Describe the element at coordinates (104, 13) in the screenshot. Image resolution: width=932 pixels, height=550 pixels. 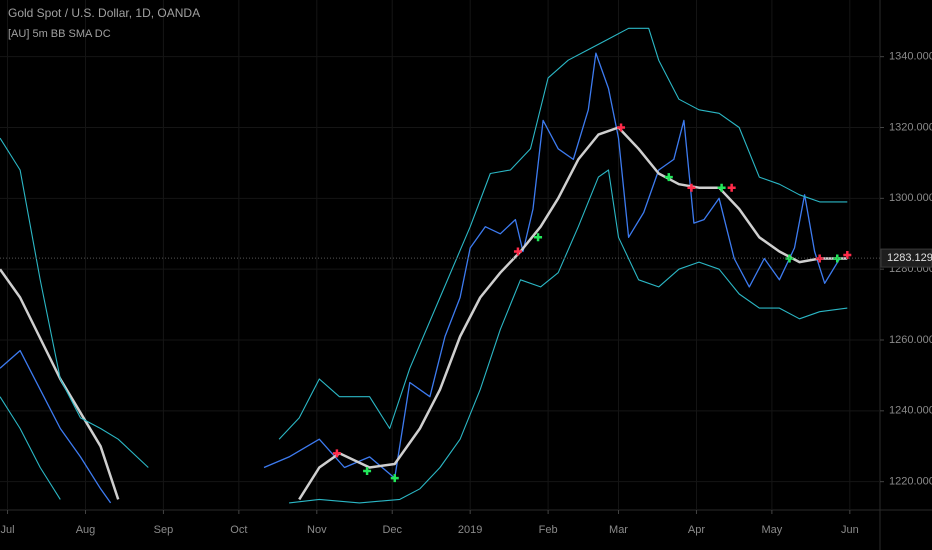
I see `chart-title: Gold Spot / U.S. Dollar, 1D, OANDA` at that location.